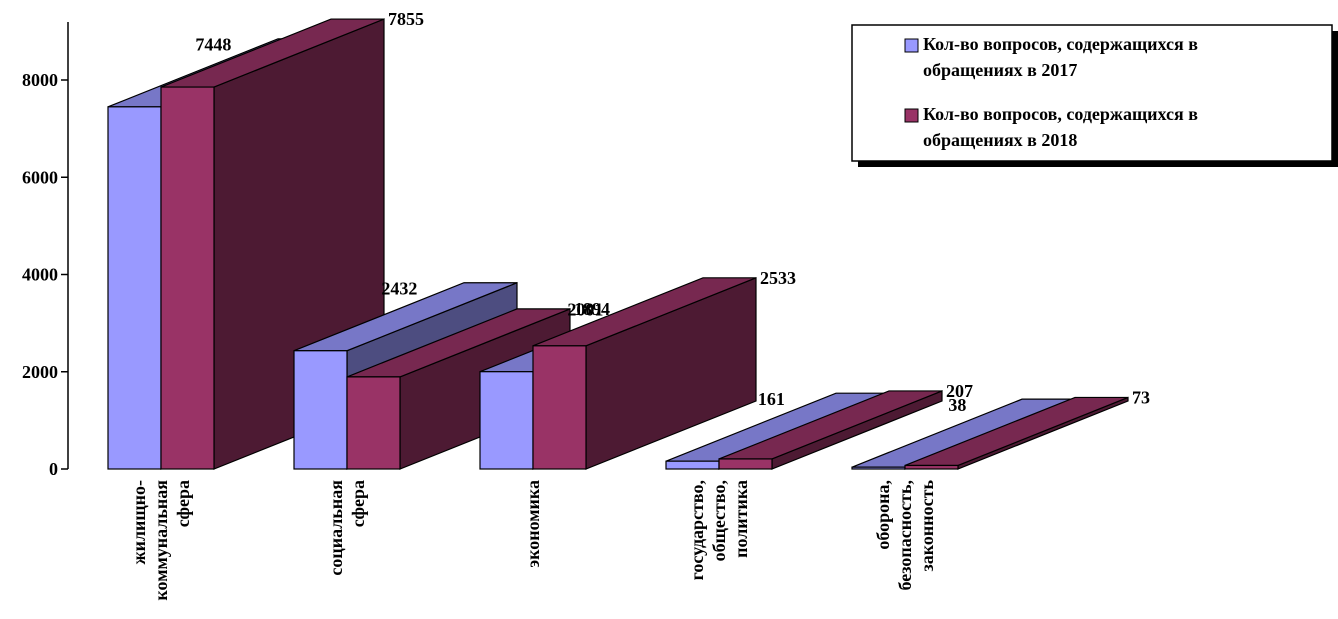  Describe the element at coordinates (585, 310) in the screenshot. I see `value-label: 2001` at that location.